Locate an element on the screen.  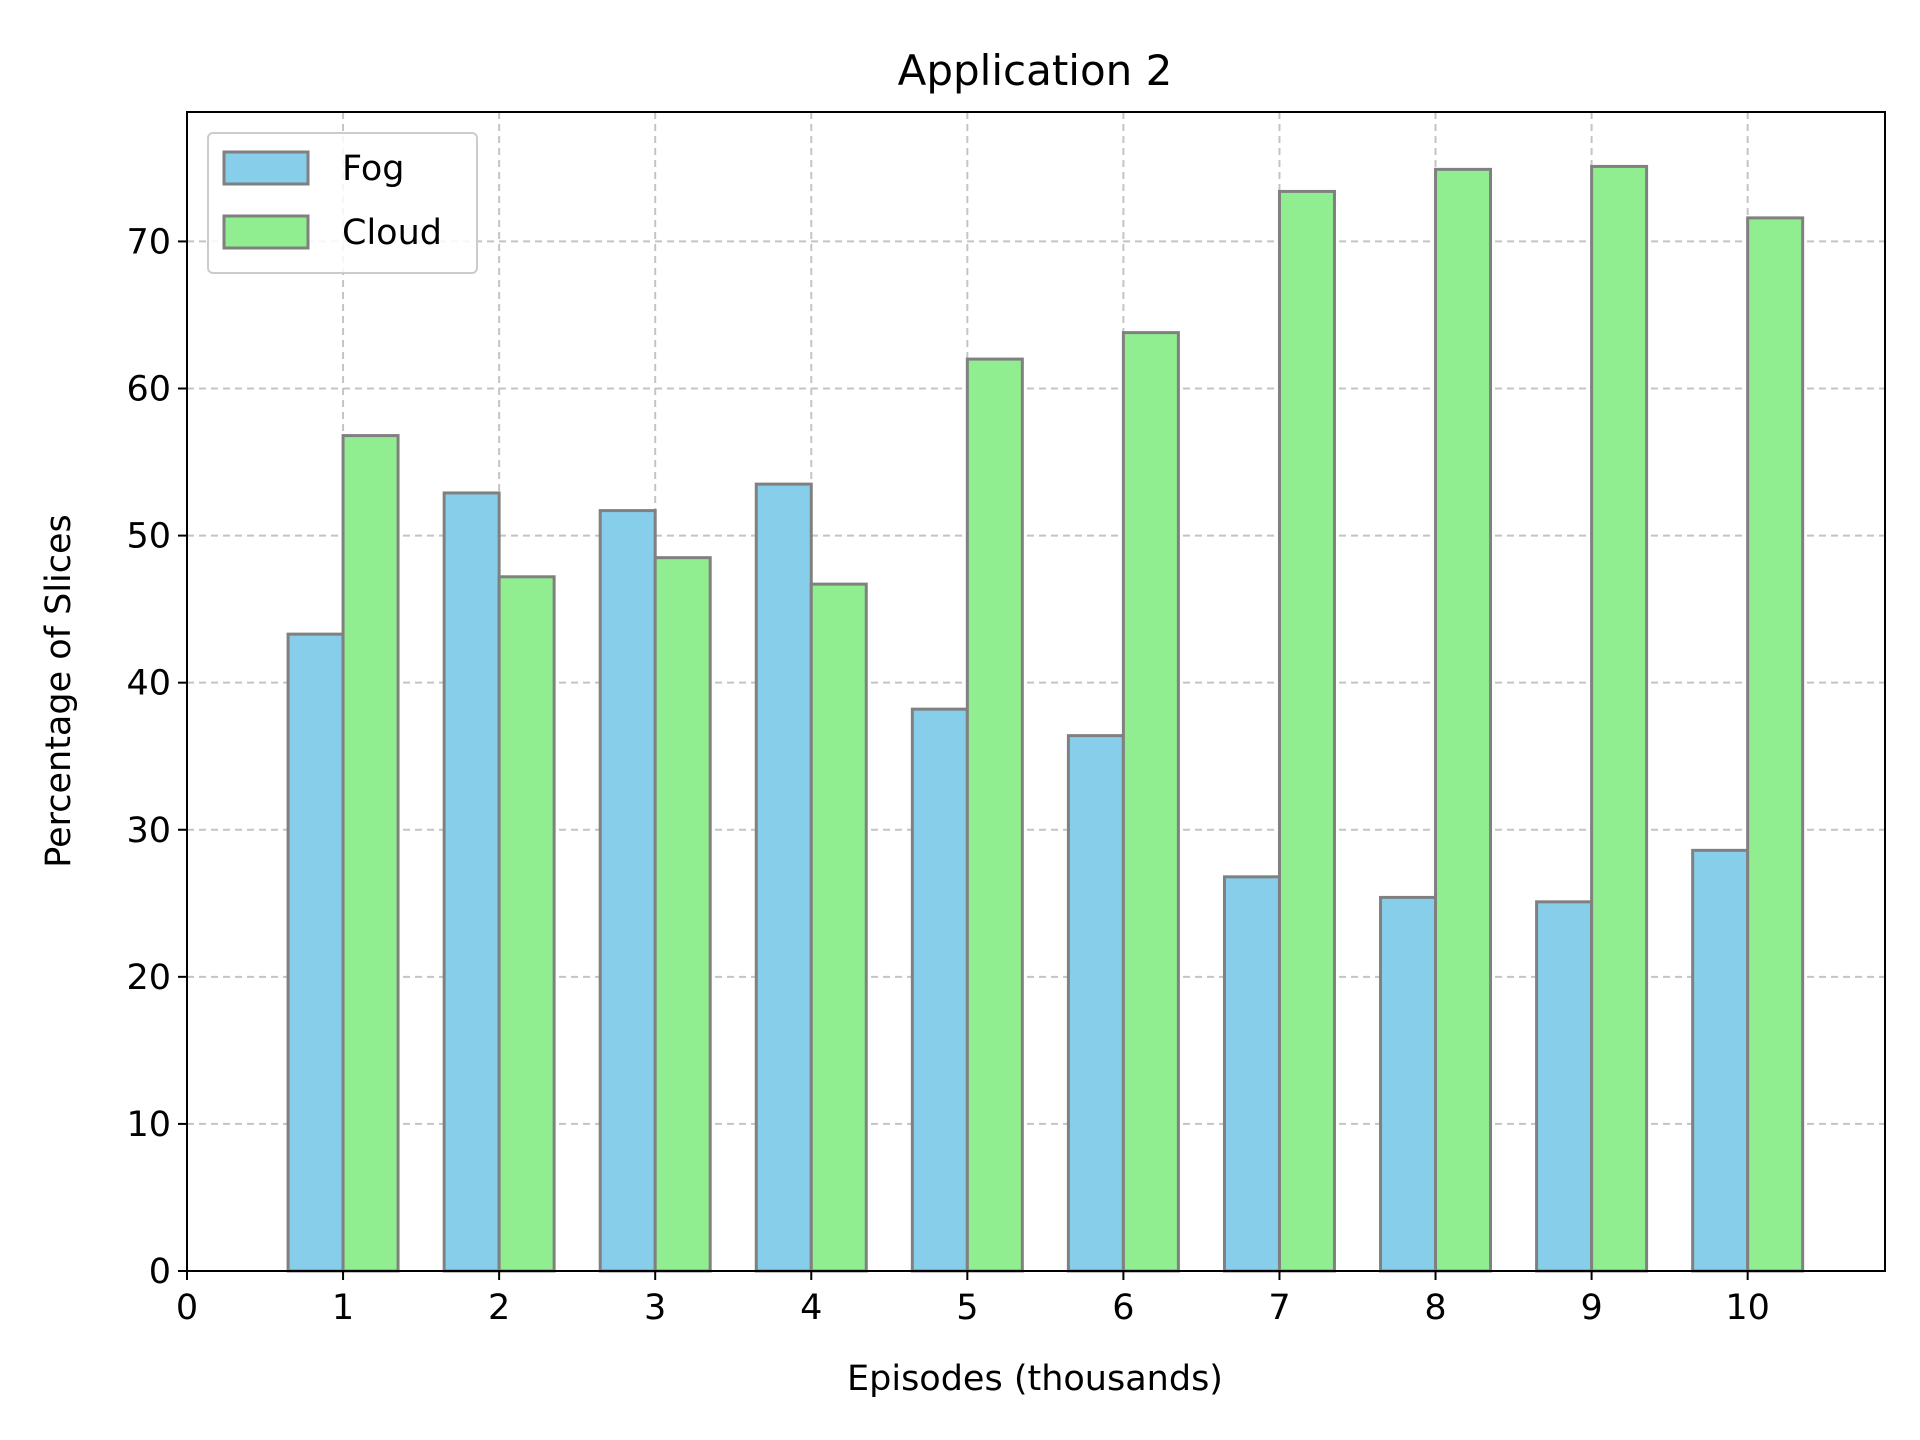
x-tick-label: 0 is located at coordinates (187, 1308).